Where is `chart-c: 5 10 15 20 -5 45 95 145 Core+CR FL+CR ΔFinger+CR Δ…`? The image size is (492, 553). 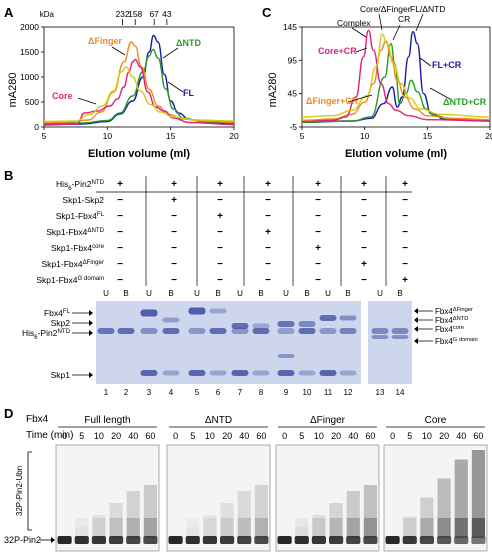 chart-c: 5 10 15 20 -5 45 95 145 Core+CR FL+CR ΔFinger+CR Δ… is located at coordinates (387, 81).